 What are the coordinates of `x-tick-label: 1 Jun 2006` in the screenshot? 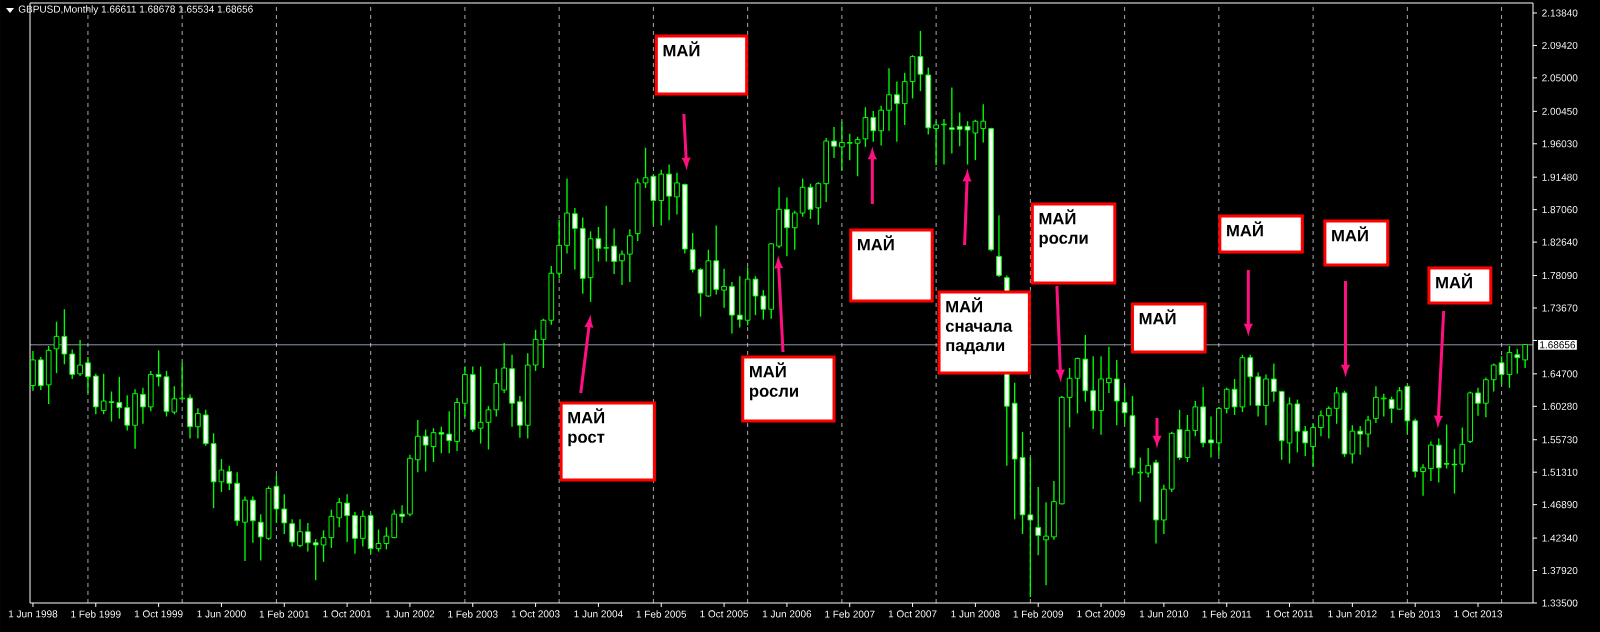 It's located at (787, 614).